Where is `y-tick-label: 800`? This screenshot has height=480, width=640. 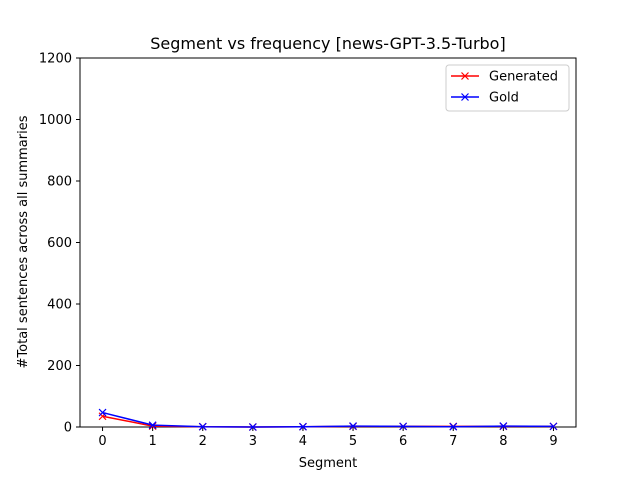
y-tick-label: 800 is located at coordinates (59, 182).